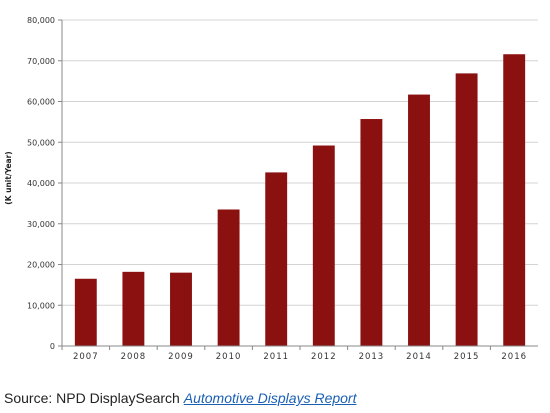 The image size is (550, 413). Describe the element at coordinates (41, 265) in the screenshot. I see `y-tick-label: 20,000` at that location.